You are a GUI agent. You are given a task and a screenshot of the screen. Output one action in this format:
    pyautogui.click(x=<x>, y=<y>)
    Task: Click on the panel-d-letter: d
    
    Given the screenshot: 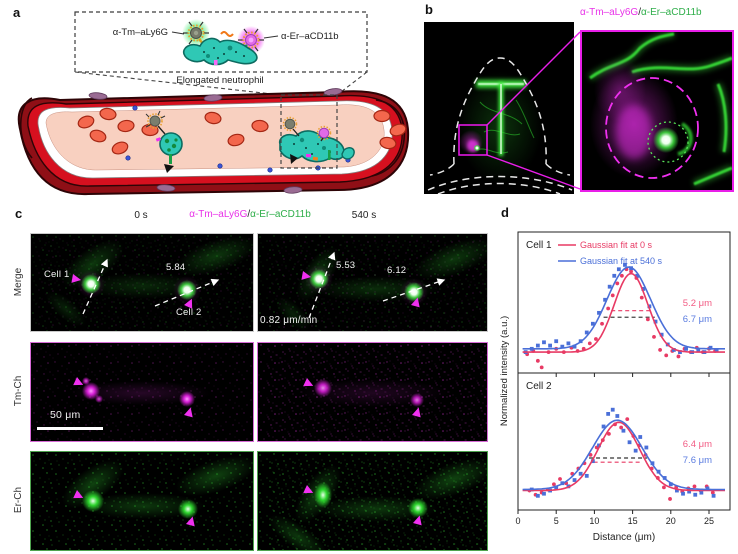 What is the action you would take?
    pyautogui.click(x=505, y=212)
    